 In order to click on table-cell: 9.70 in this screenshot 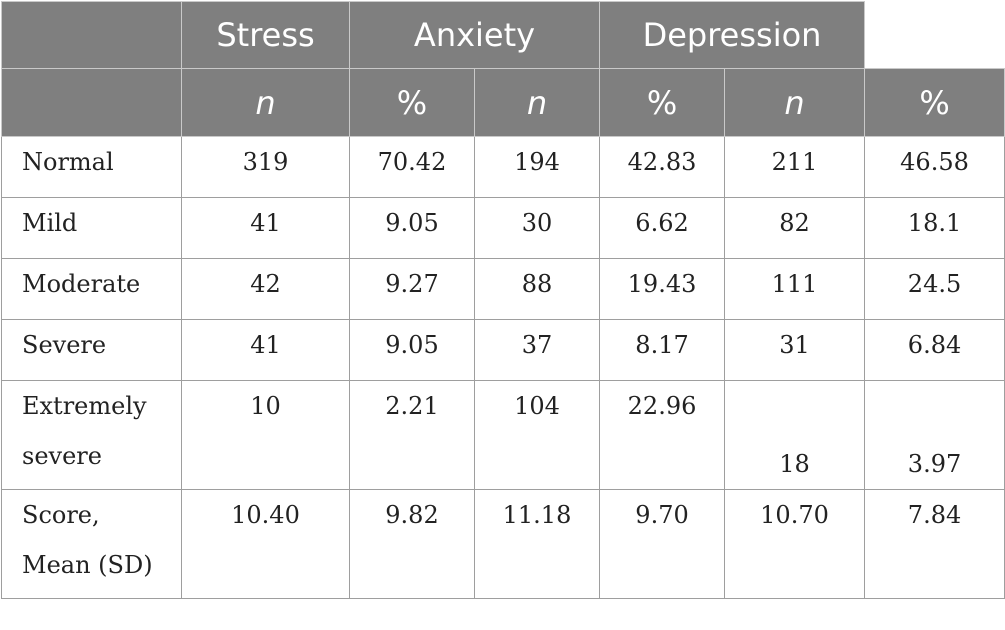, I will do `click(662, 544)`.